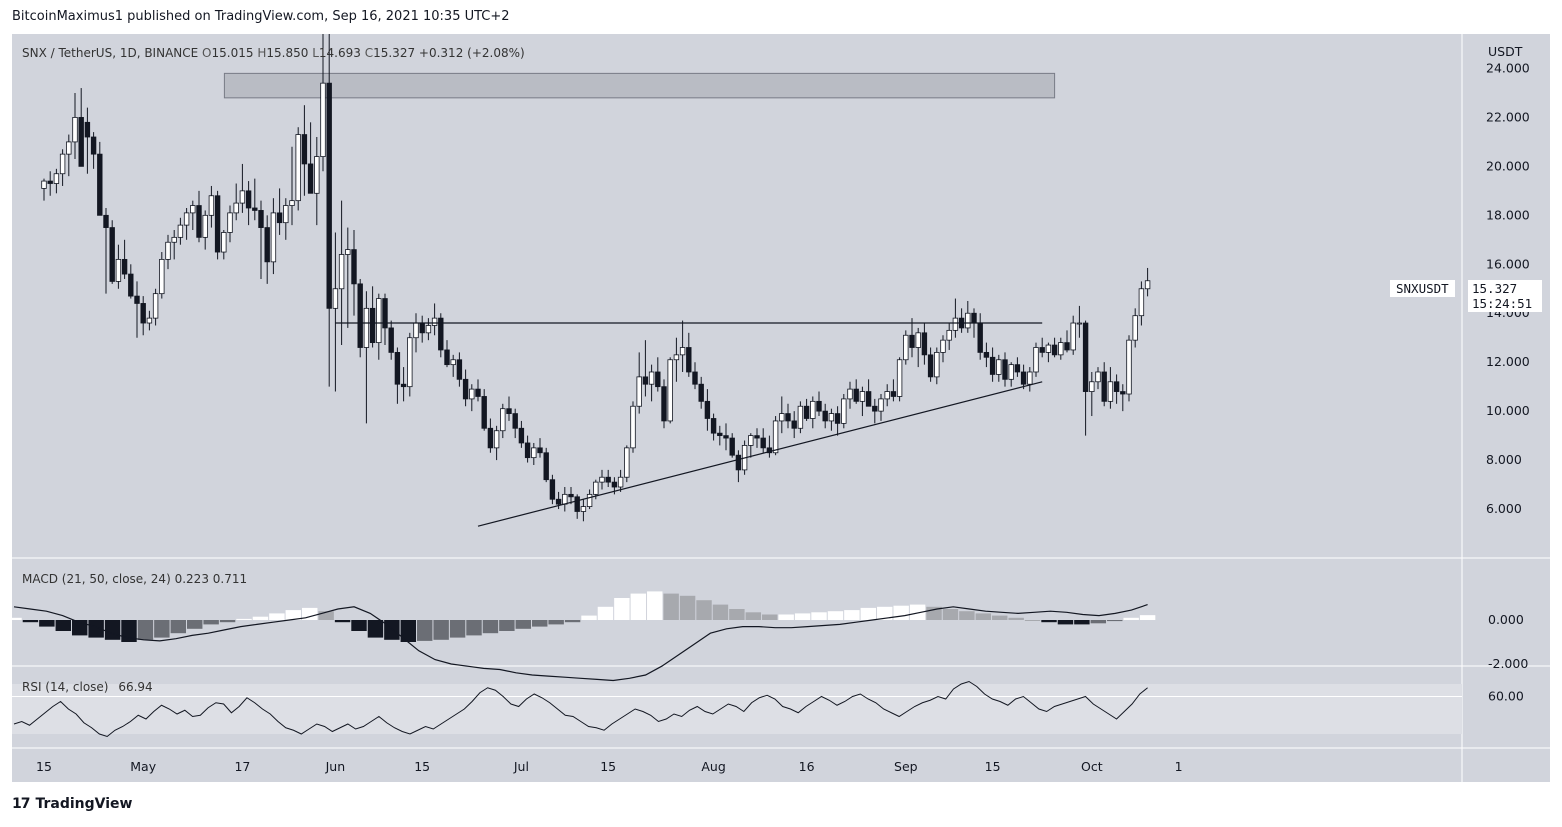  What do you see at coordinates (191, 579) in the screenshot?
I see `macd-hist-value: 0.223` at bounding box center [191, 579].